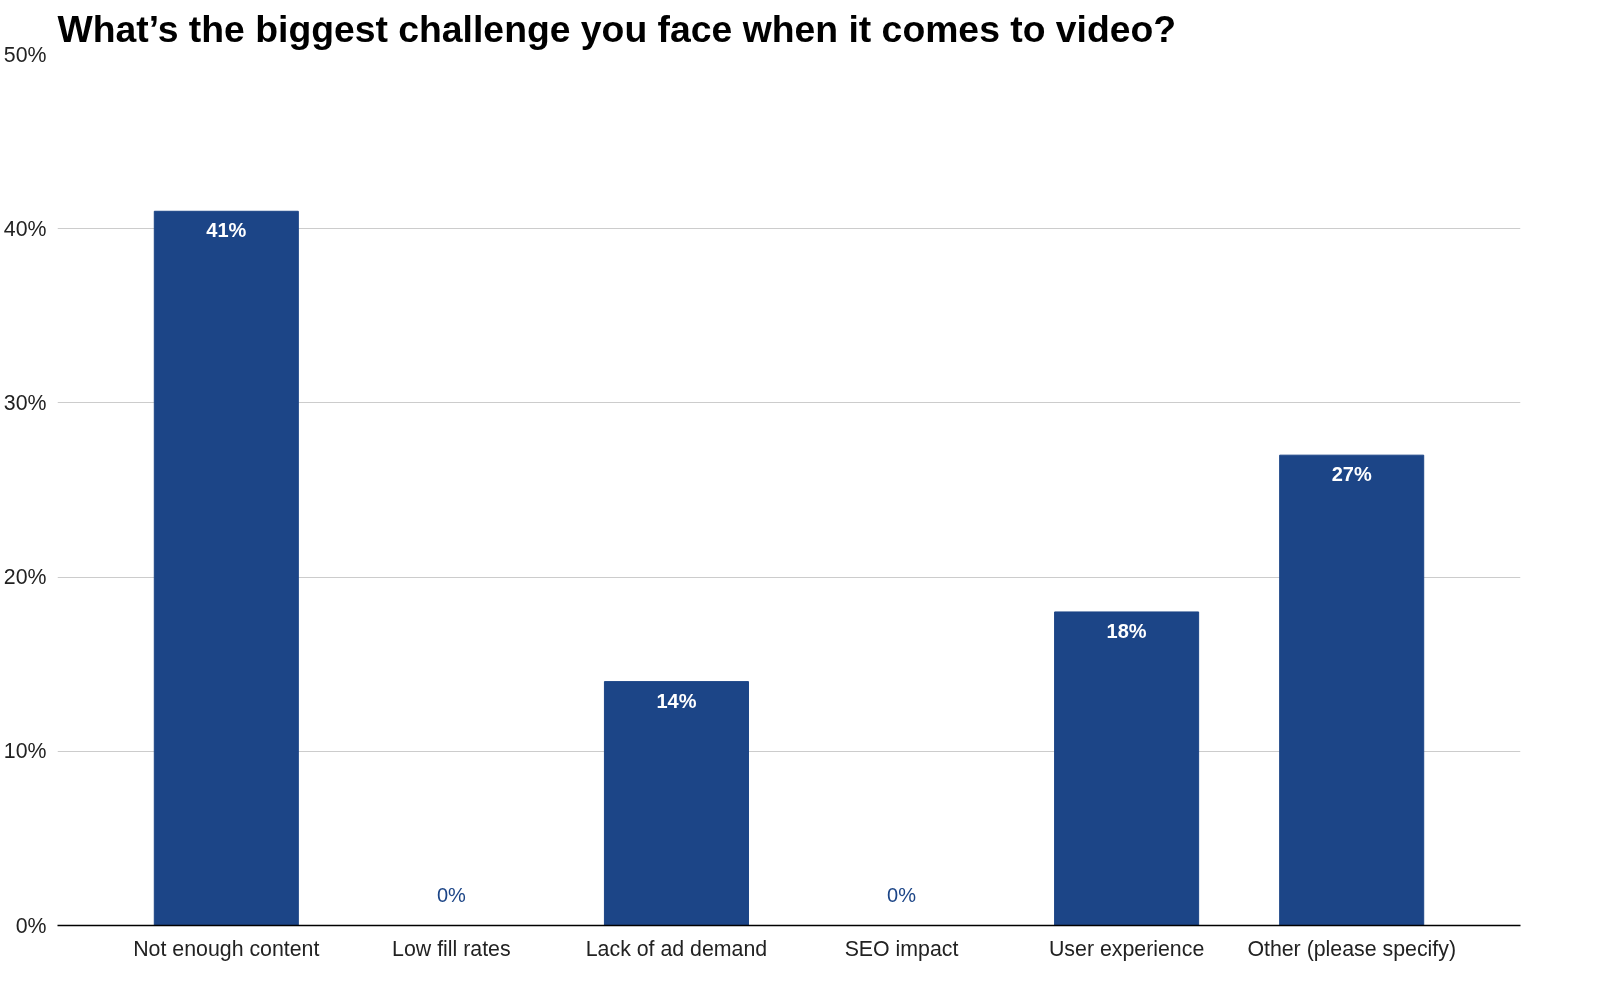  I want to click on chart-title: What’s the biggest challenge you face when it comes to video?, so click(617, 28).